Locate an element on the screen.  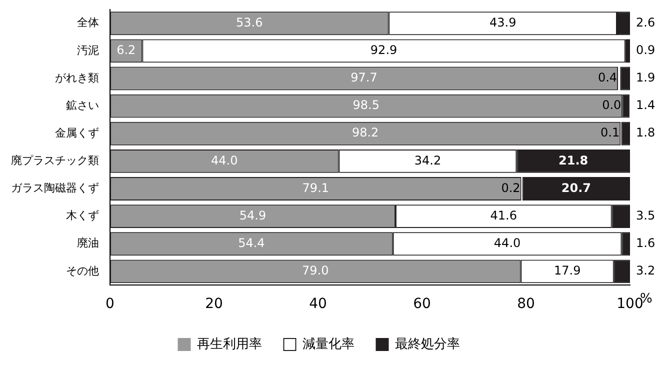
y-tick-label: その他 is located at coordinates (82, 271).